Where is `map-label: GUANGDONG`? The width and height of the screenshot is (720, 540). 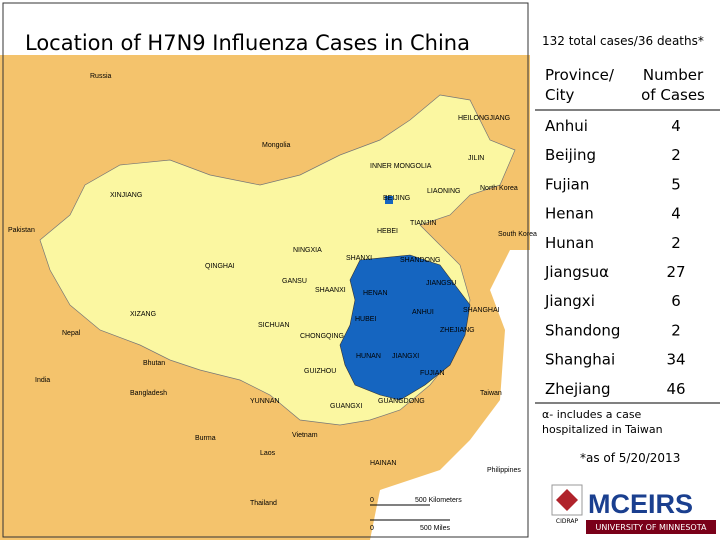
map-label: GUANGDONG is located at coordinates (401, 401).